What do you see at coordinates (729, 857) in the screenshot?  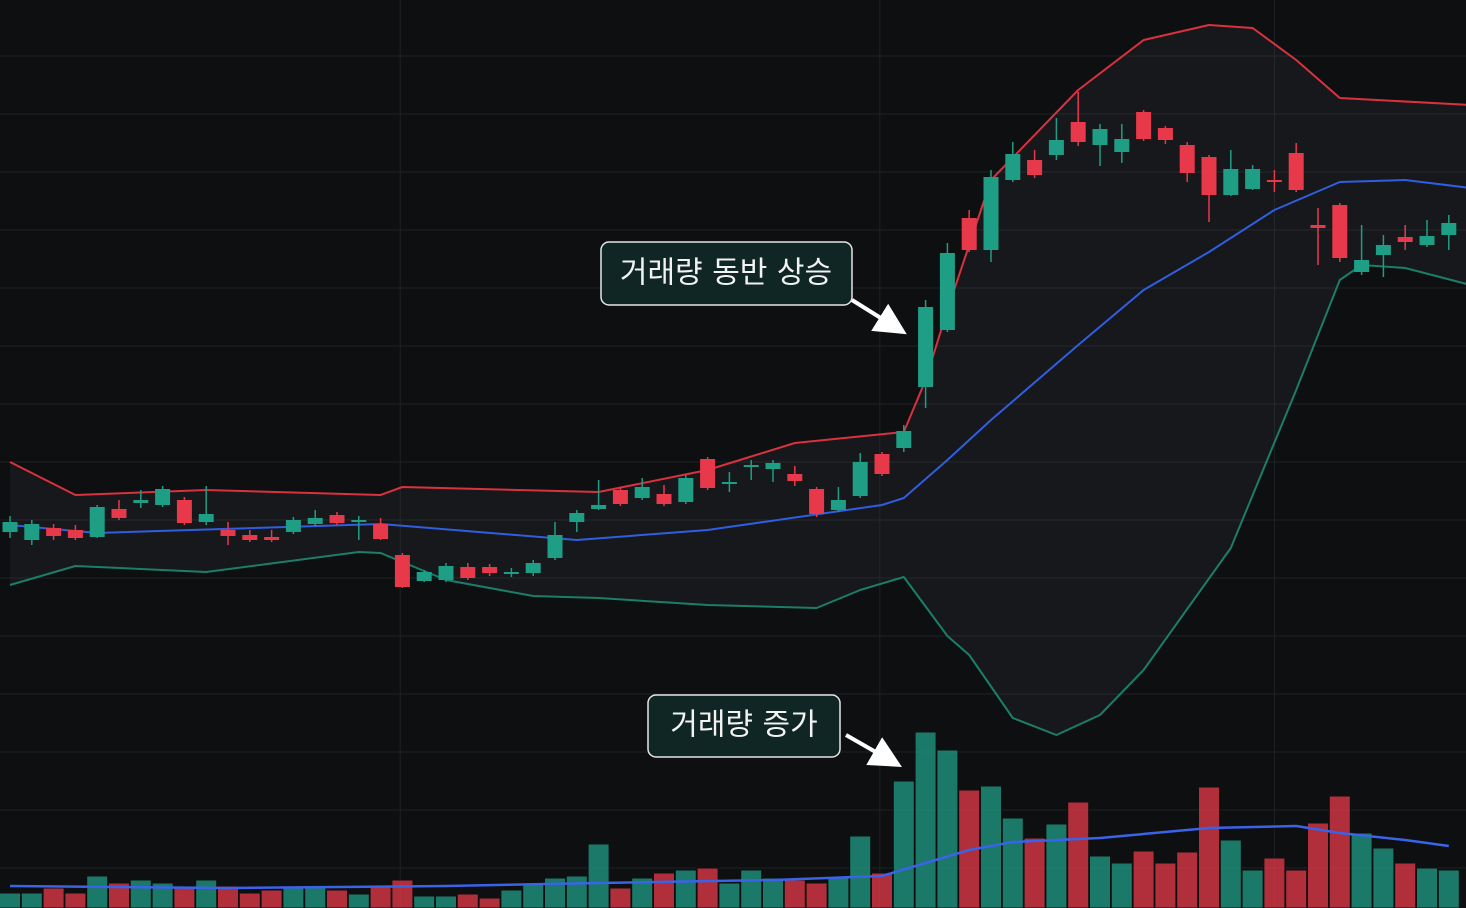 I see `volume-ma` at bounding box center [729, 857].